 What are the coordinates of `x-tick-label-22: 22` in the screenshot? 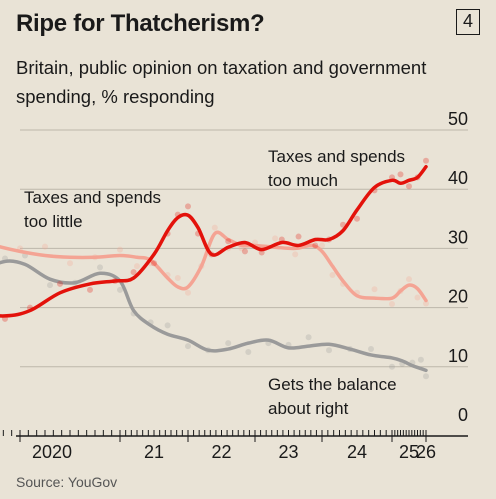 It's located at (221, 452).